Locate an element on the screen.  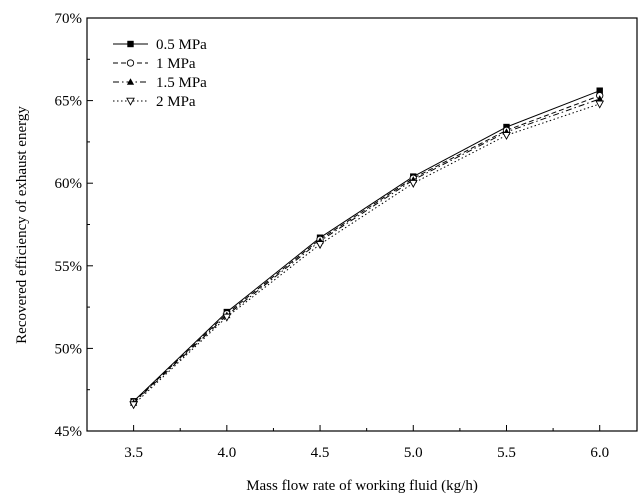
y-tick-label: 65% is located at coordinates (69, 102).